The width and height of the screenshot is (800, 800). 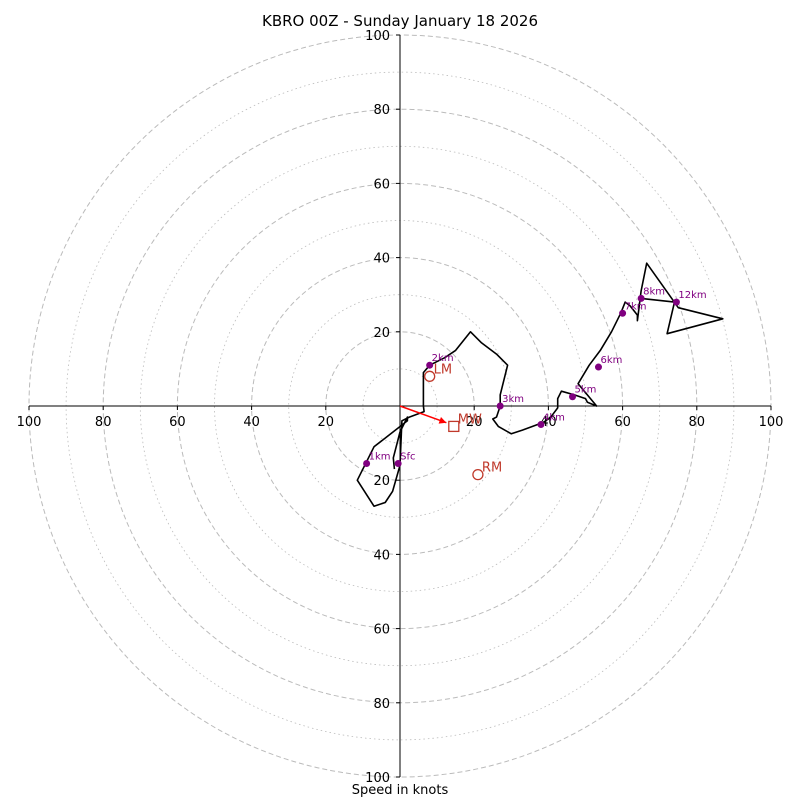 What do you see at coordinates (513, 399) in the screenshot?
I see `height-label-3km: 3km` at bounding box center [513, 399].